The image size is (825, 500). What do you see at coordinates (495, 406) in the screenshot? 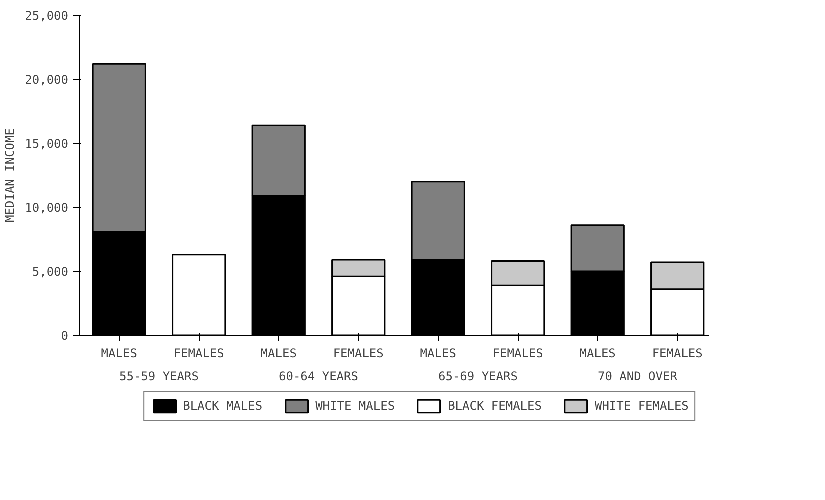
I see `legend-label: BLACK FEMALES` at bounding box center [495, 406].